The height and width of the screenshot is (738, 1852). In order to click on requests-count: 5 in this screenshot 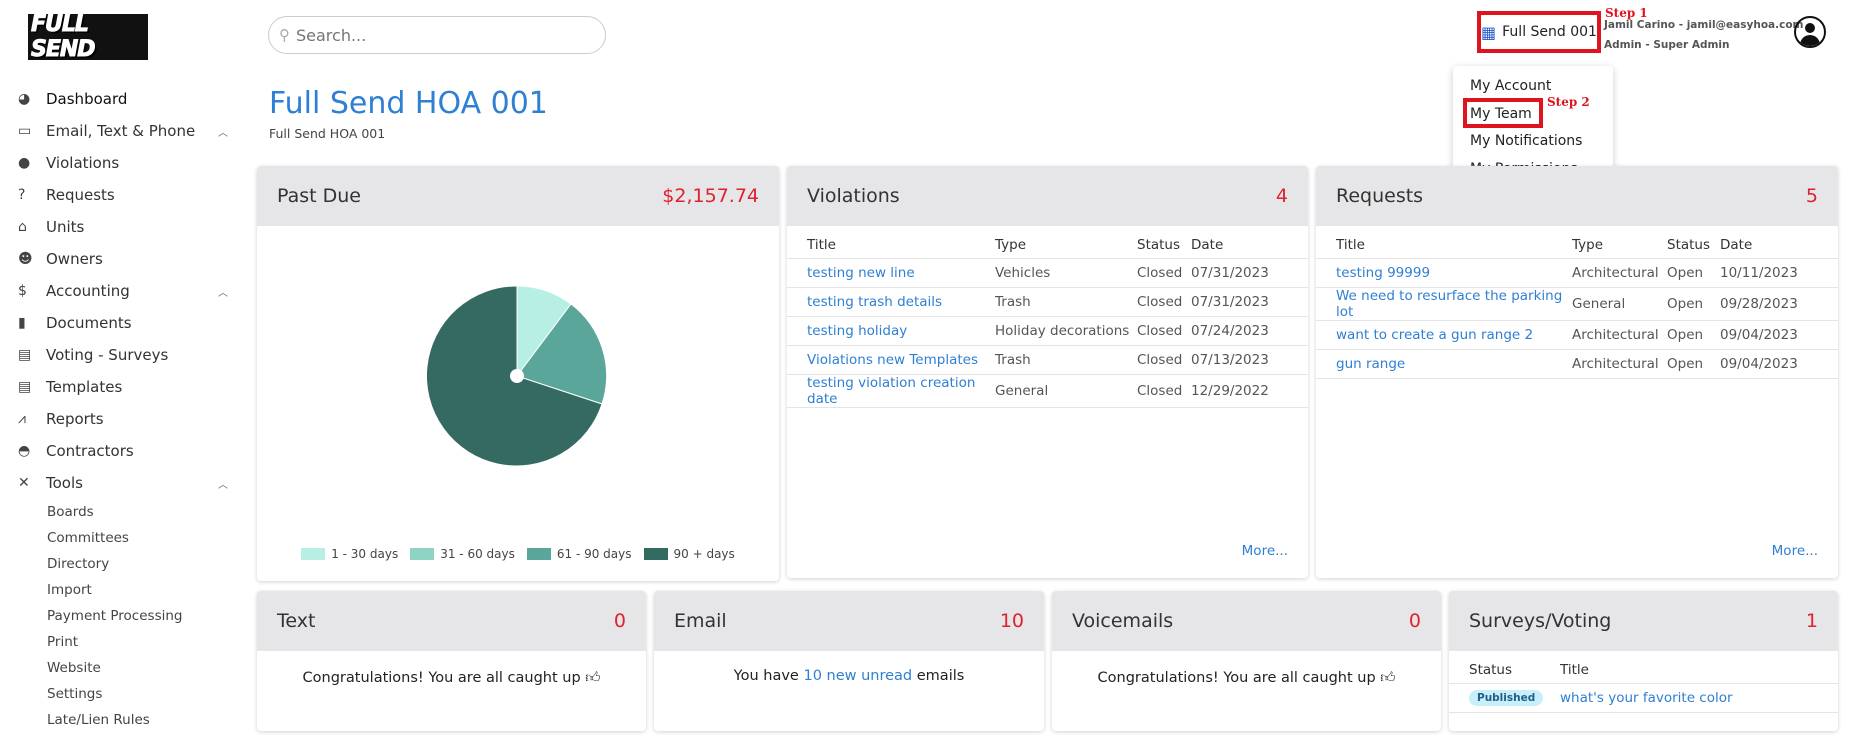, I will do `click(1811, 196)`.